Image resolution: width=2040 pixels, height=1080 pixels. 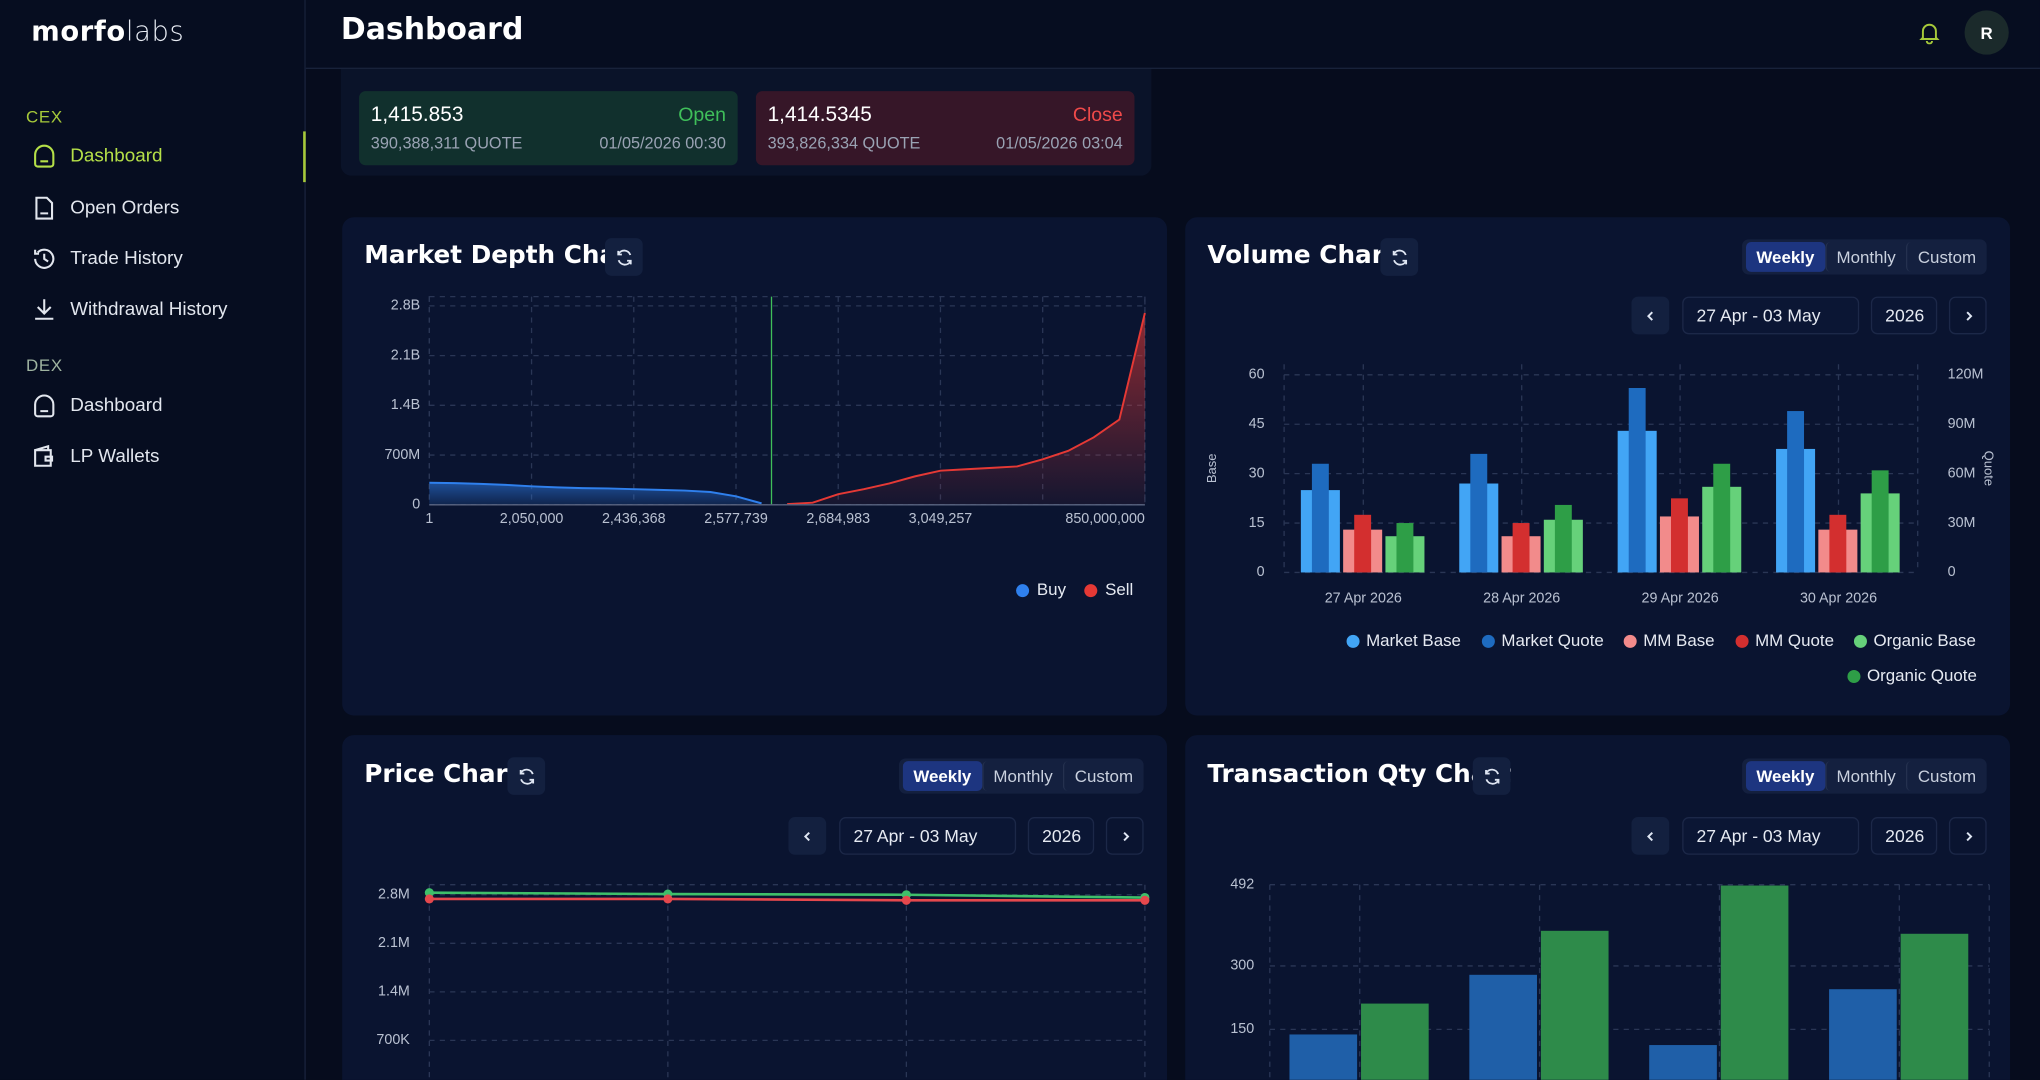 What do you see at coordinates (405, 355) in the screenshot?
I see `y-tick-label: 2.1B` at bounding box center [405, 355].